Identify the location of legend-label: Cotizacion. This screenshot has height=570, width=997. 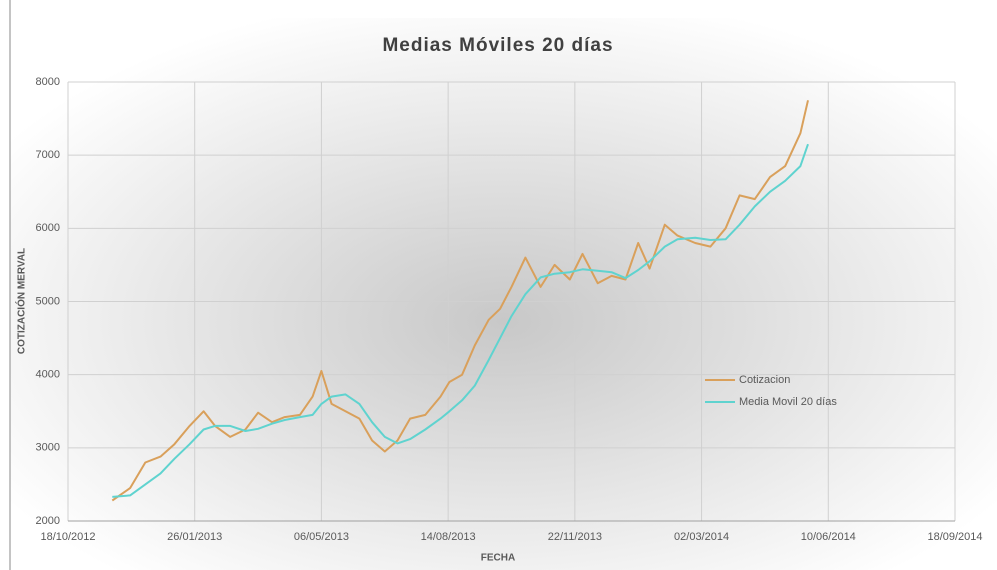
(764, 380).